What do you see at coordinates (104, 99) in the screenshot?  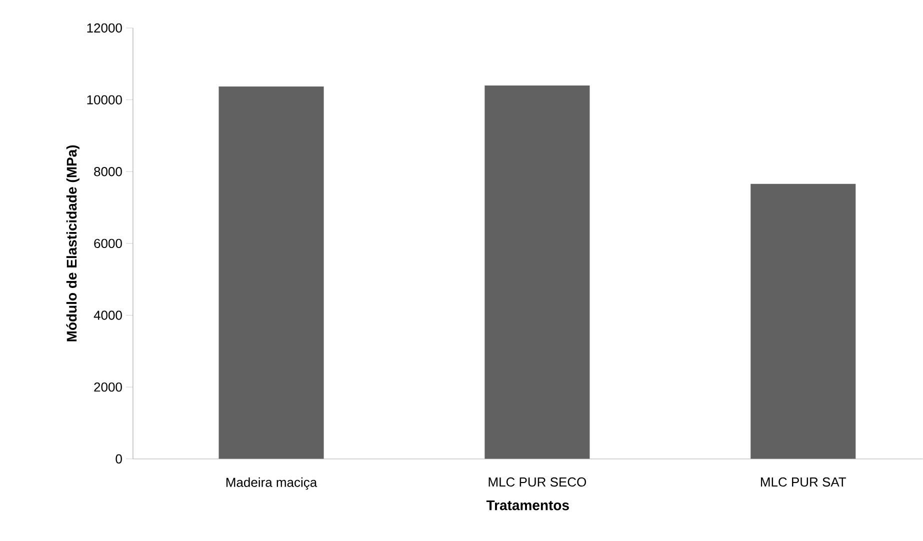 I see `y-tick-label: 10000` at bounding box center [104, 99].